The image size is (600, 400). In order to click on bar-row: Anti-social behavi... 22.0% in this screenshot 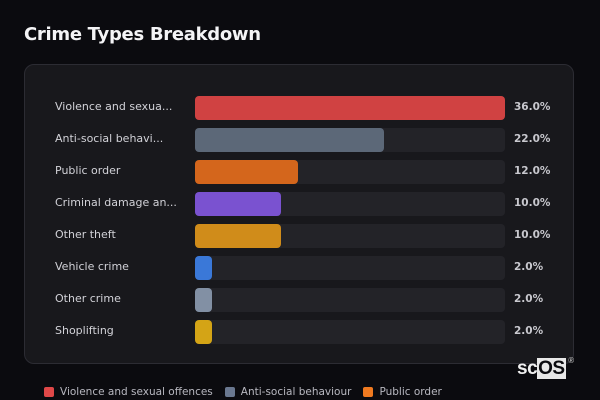, I will do `click(300, 140)`.